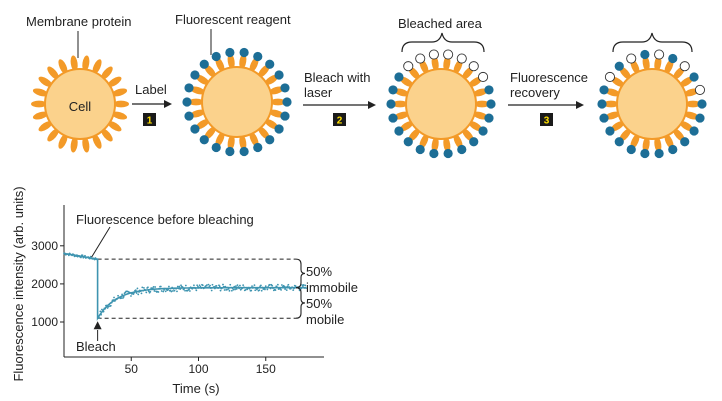  What do you see at coordinates (340, 121) in the screenshot?
I see `step-2-number: 2` at bounding box center [340, 121].